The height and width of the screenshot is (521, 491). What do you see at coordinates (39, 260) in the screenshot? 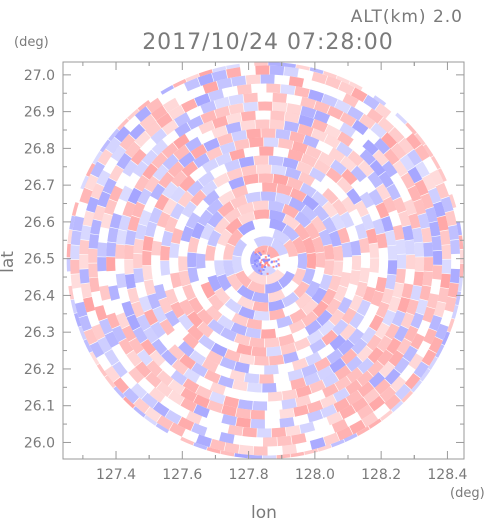
I see `y-tick-label: 26.5` at bounding box center [39, 260].